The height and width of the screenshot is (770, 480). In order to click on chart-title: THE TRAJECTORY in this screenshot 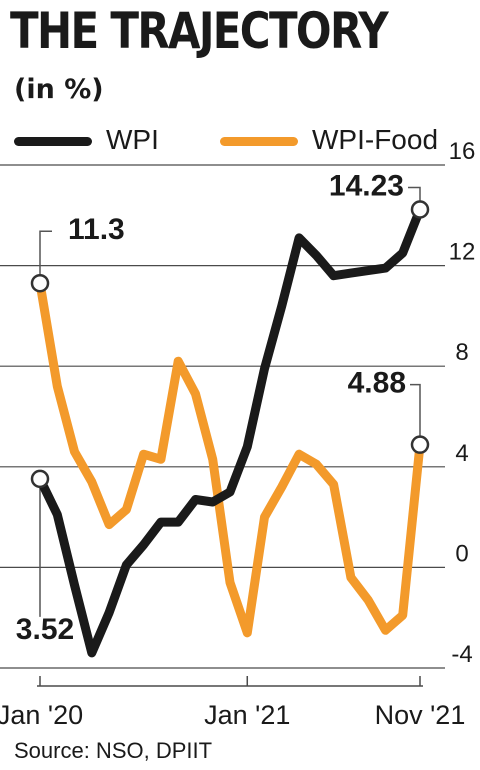, I will do `click(199, 31)`.